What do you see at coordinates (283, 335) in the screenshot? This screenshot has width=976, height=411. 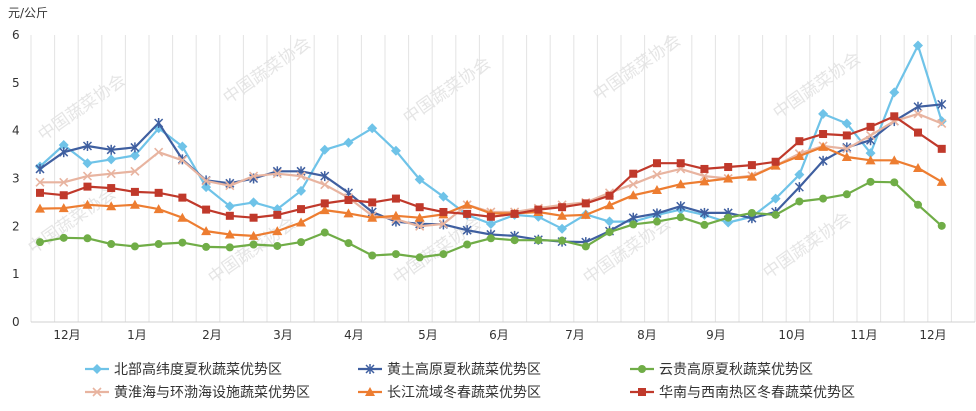 I see `x-tick-label: 3月` at bounding box center [283, 335].